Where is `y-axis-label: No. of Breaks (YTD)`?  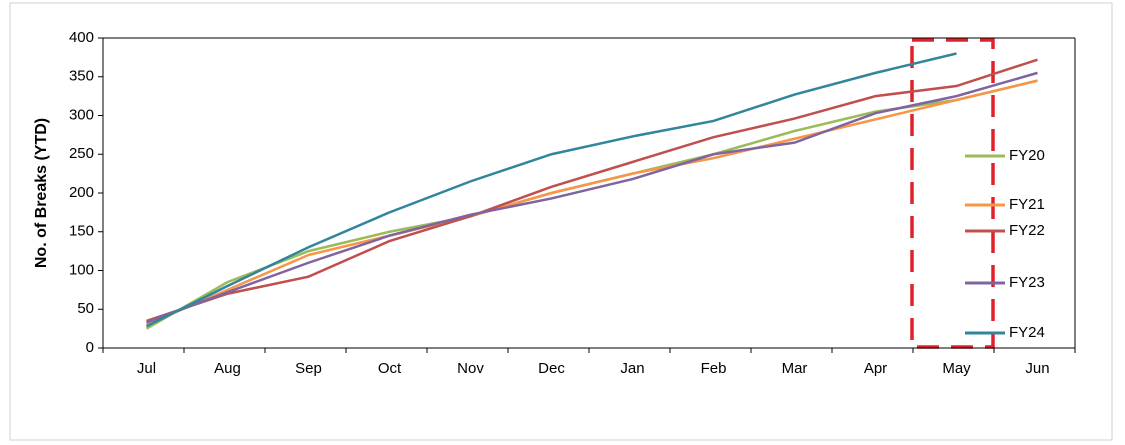
y-axis-label: No. of Breaks (YTD) is located at coordinates (41, 193).